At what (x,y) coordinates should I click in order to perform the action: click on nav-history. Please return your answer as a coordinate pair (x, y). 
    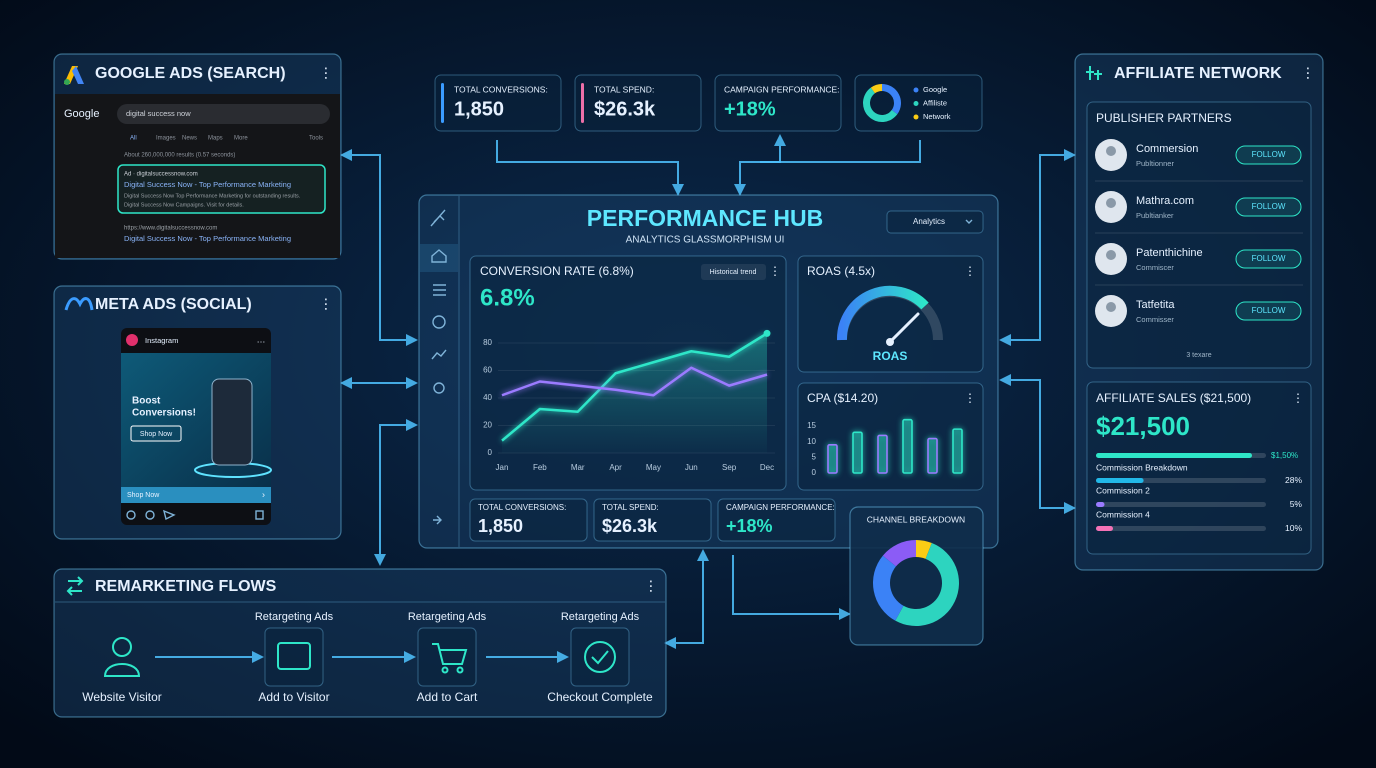
    Looking at the image, I should click on (439, 322).